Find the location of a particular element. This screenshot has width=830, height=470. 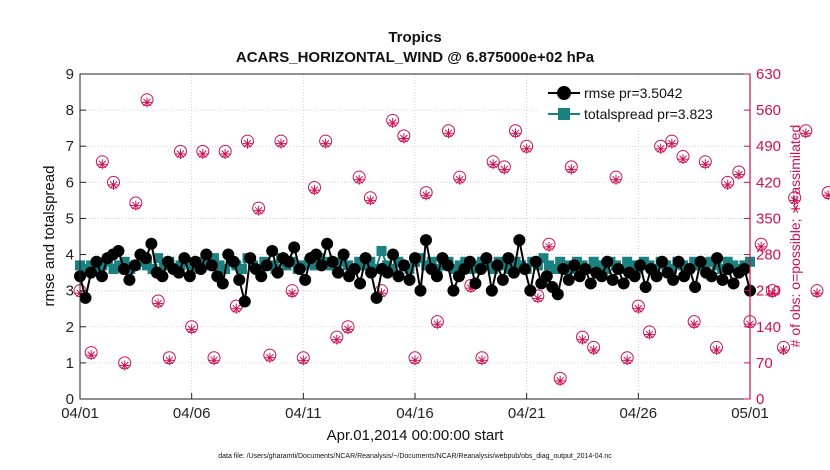

y-tick-label: 4 is located at coordinates (70, 255).